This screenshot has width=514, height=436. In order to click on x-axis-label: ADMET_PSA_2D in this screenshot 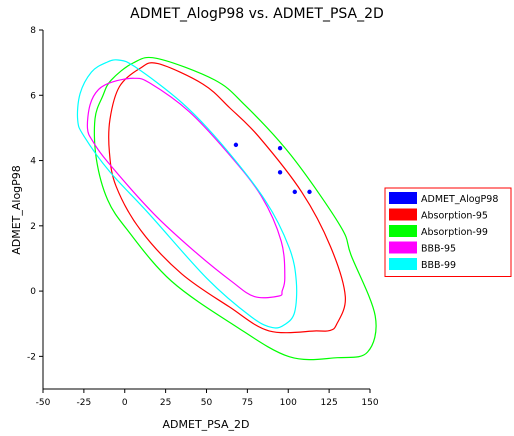, I will do `click(206, 424)`.